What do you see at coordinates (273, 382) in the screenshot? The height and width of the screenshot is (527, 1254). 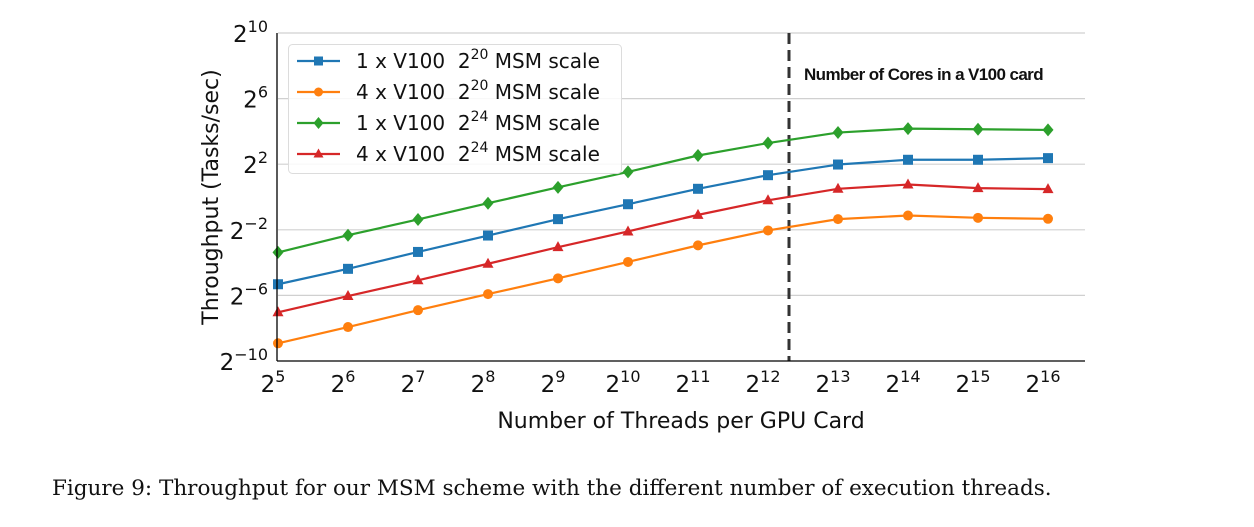 I see `x-tick-label: 25` at bounding box center [273, 382].